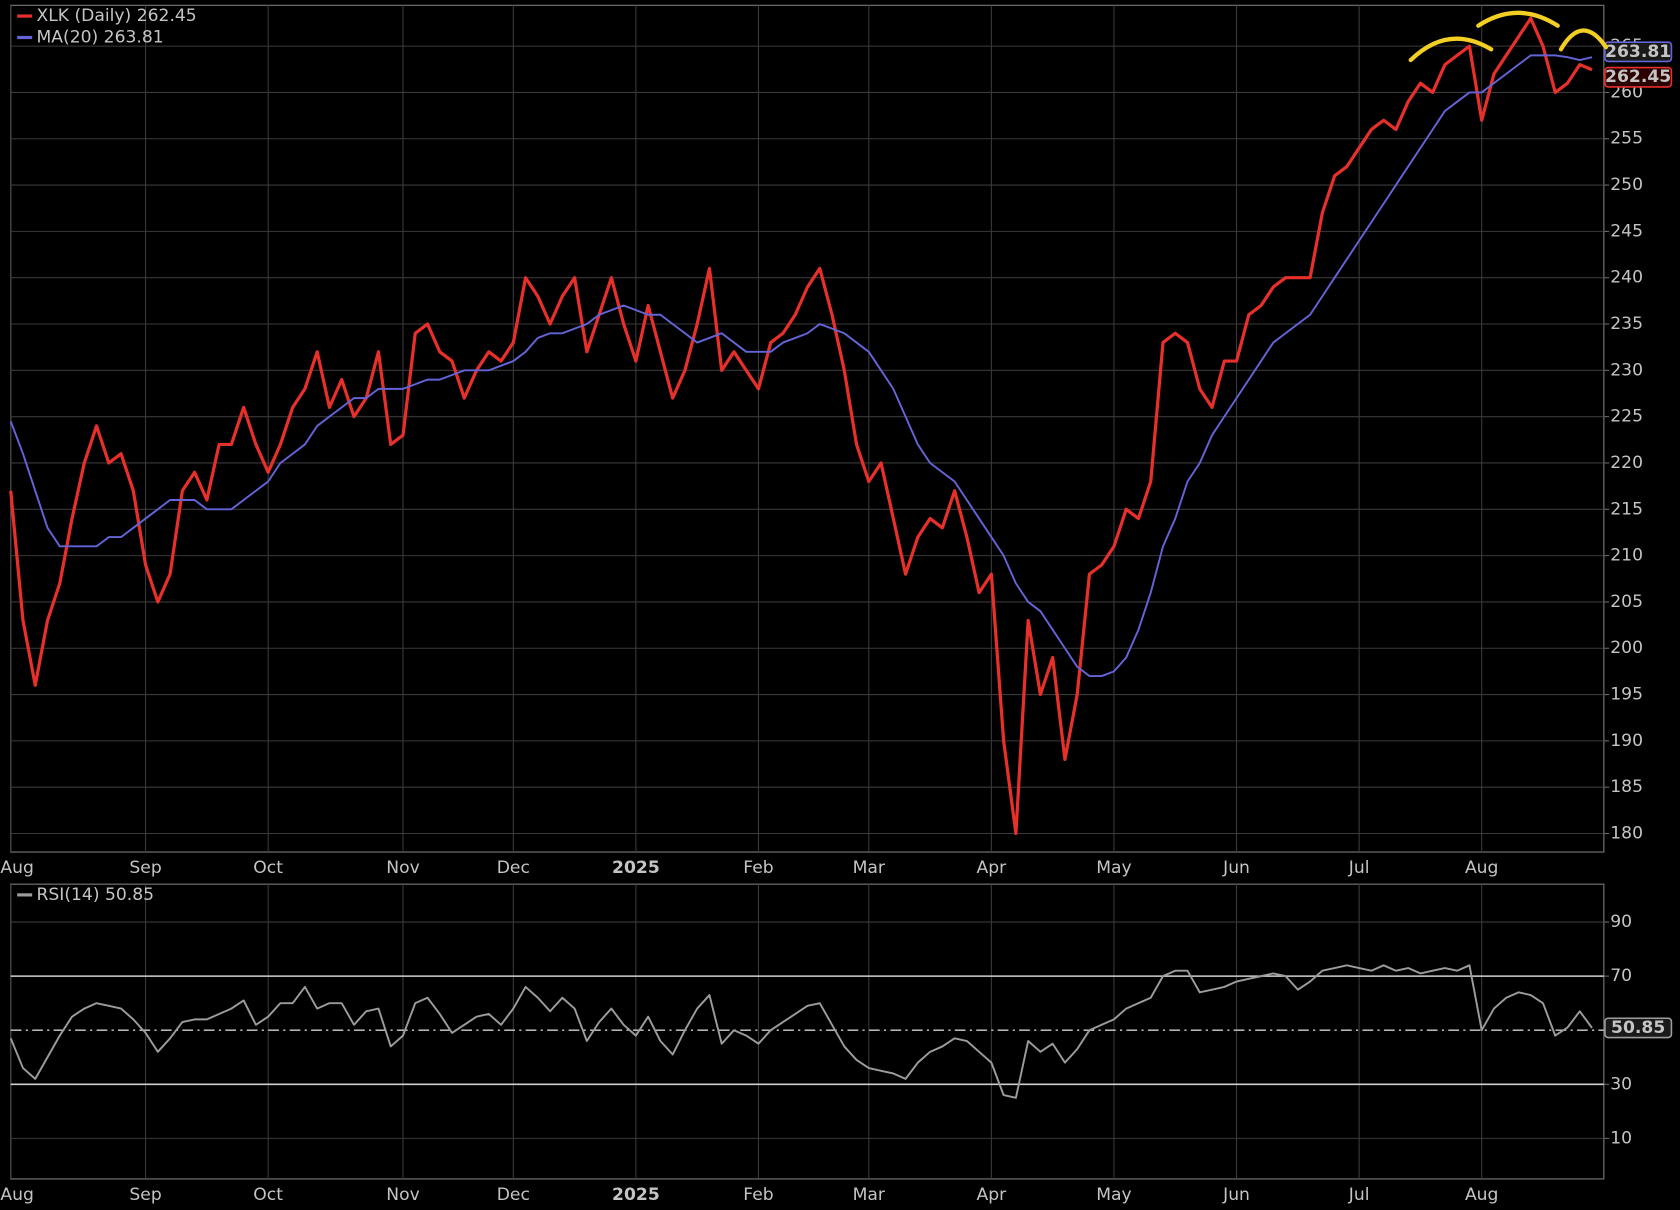 The width and height of the screenshot is (1680, 1210). What do you see at coordinates (83, 16) in the screenshot?
I see `legend-name: XLK (Daily)` at bounding box center [83, 16].